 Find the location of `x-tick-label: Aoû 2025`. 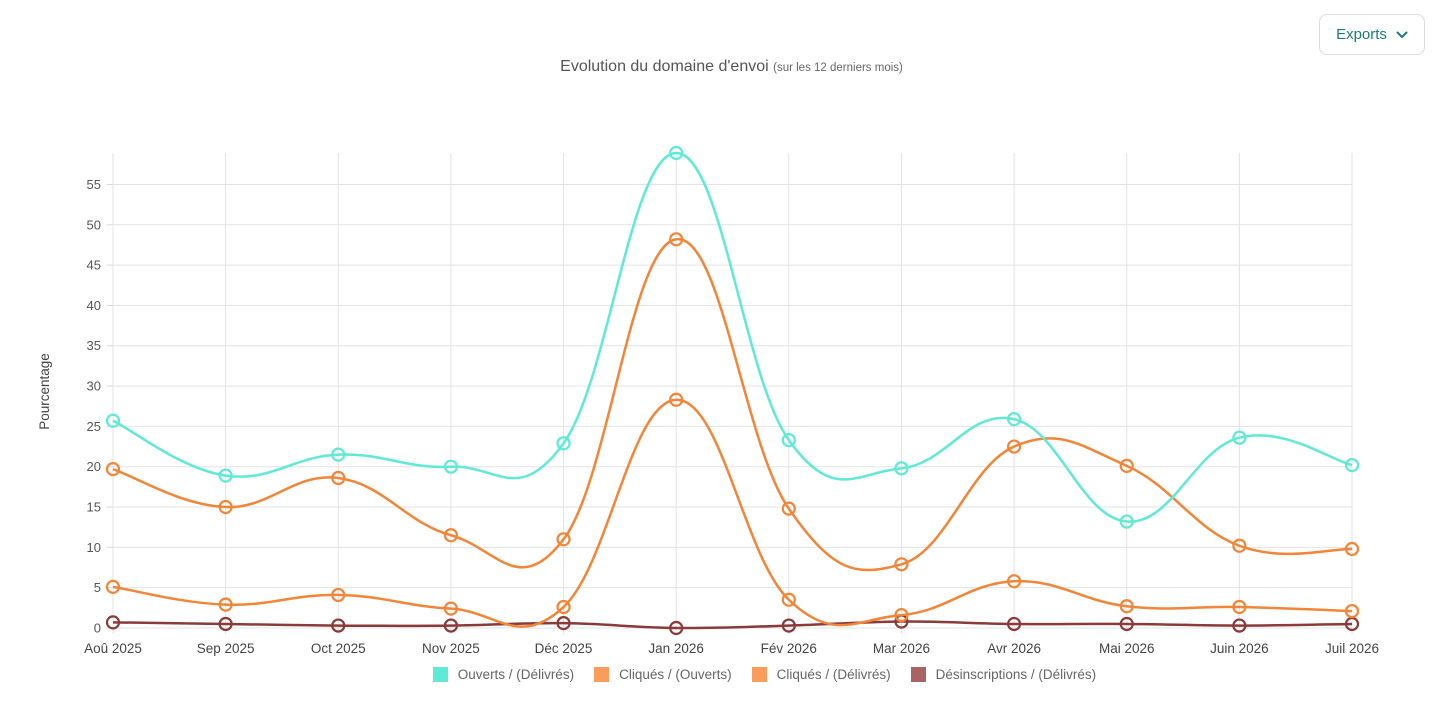

x-tick-label: Aoû 2025 is located at coordinates (113, 648).